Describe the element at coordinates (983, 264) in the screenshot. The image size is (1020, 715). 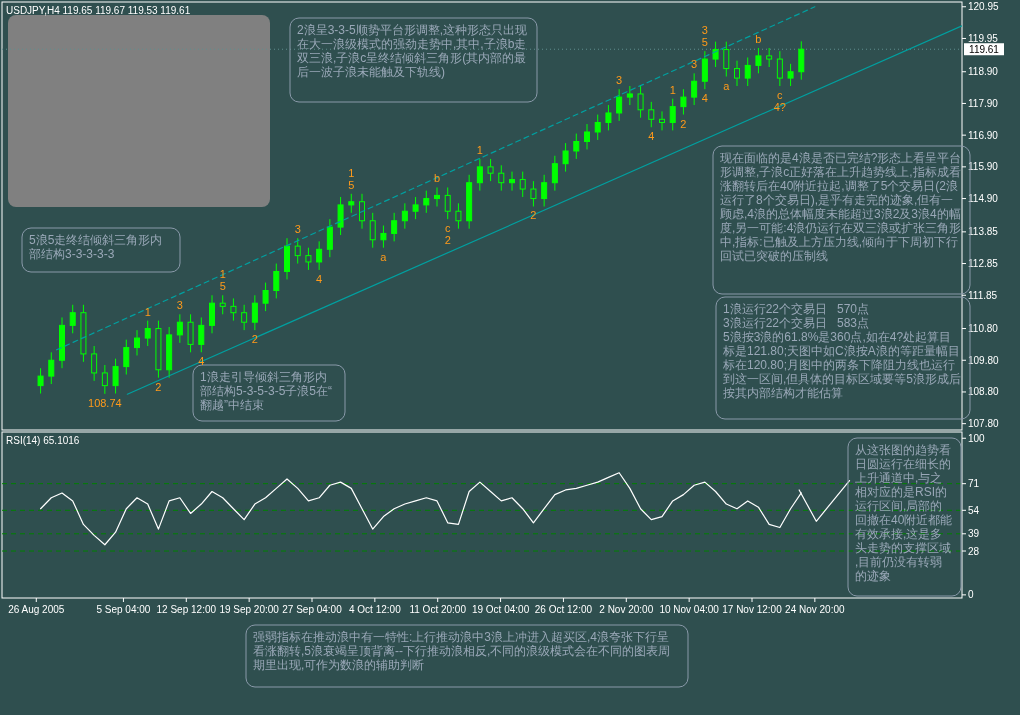
I see `y-tick-label: 112.85` at that location.